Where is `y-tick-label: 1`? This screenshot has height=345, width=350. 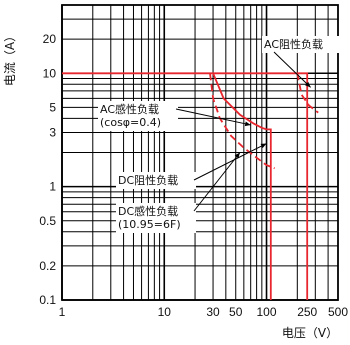
y-tick-label: 1 is located at coordinates (52, 187).